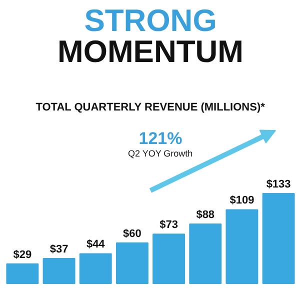  I want to click on data-label: $88, so click(205, 214).